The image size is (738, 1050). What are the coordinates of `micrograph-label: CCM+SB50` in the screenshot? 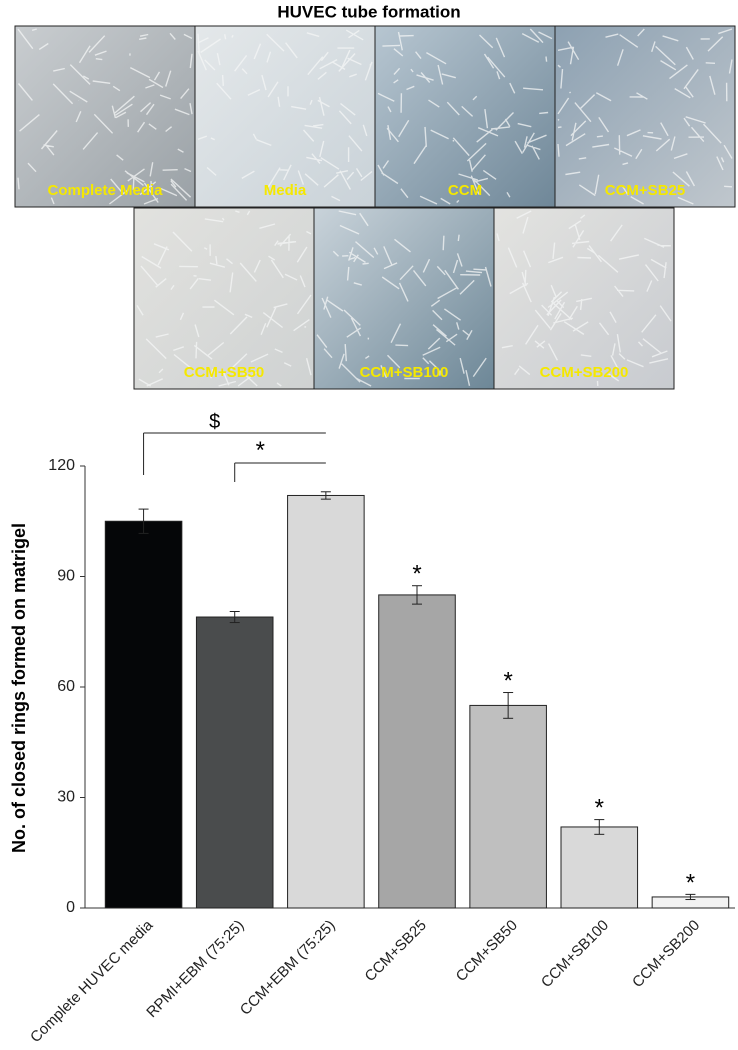 It's located at (224, 372).